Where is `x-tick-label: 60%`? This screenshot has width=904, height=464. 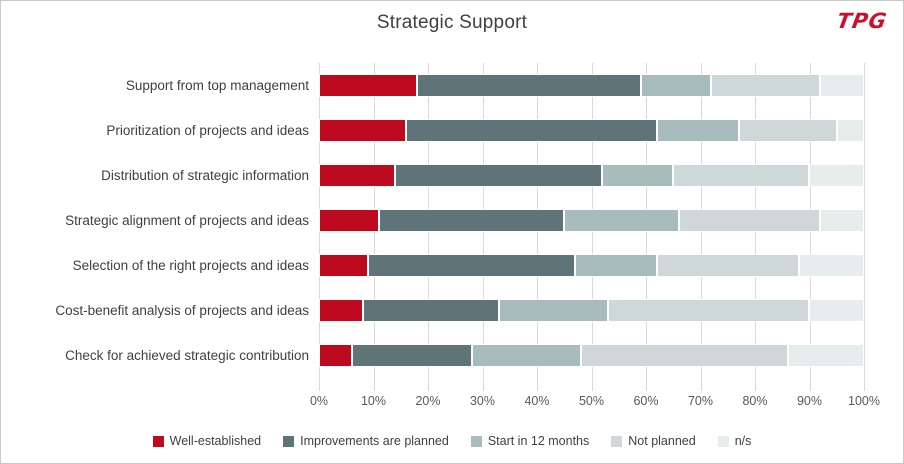 x-tick-label: 60% is located at coordinates (646, 401).